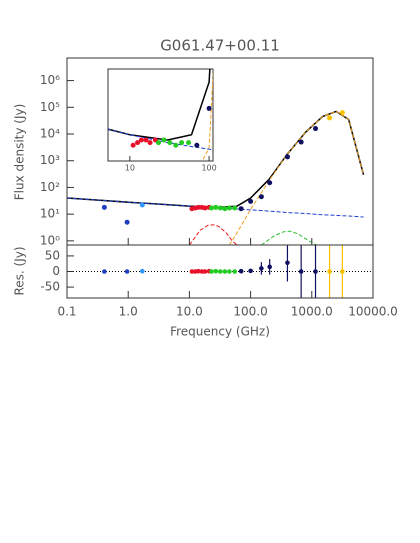  Describe the element at coordinates (50, 214) in the screenshot. I see `y-tick-label: 10¹` at that location.